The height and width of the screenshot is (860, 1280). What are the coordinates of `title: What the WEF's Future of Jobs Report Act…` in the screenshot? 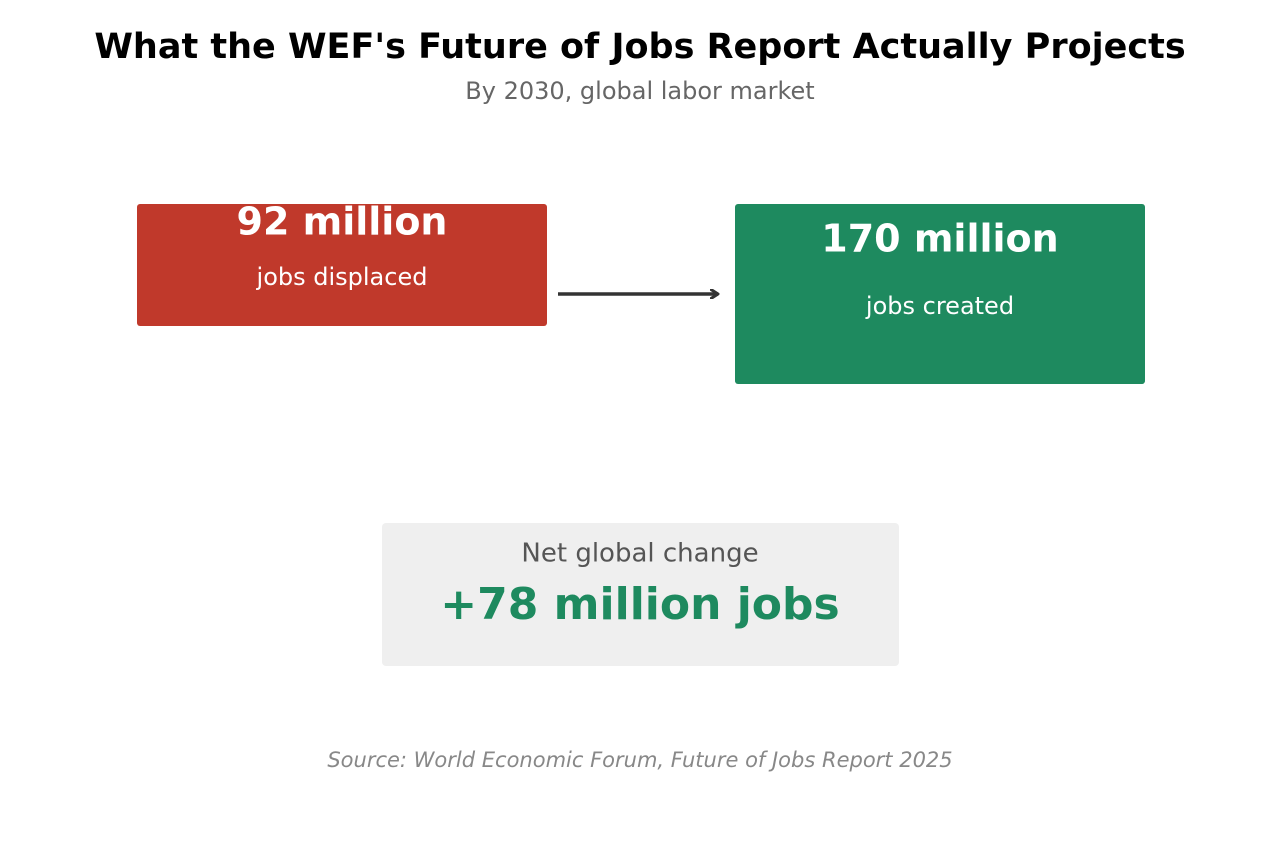 It's located at (639, 47).